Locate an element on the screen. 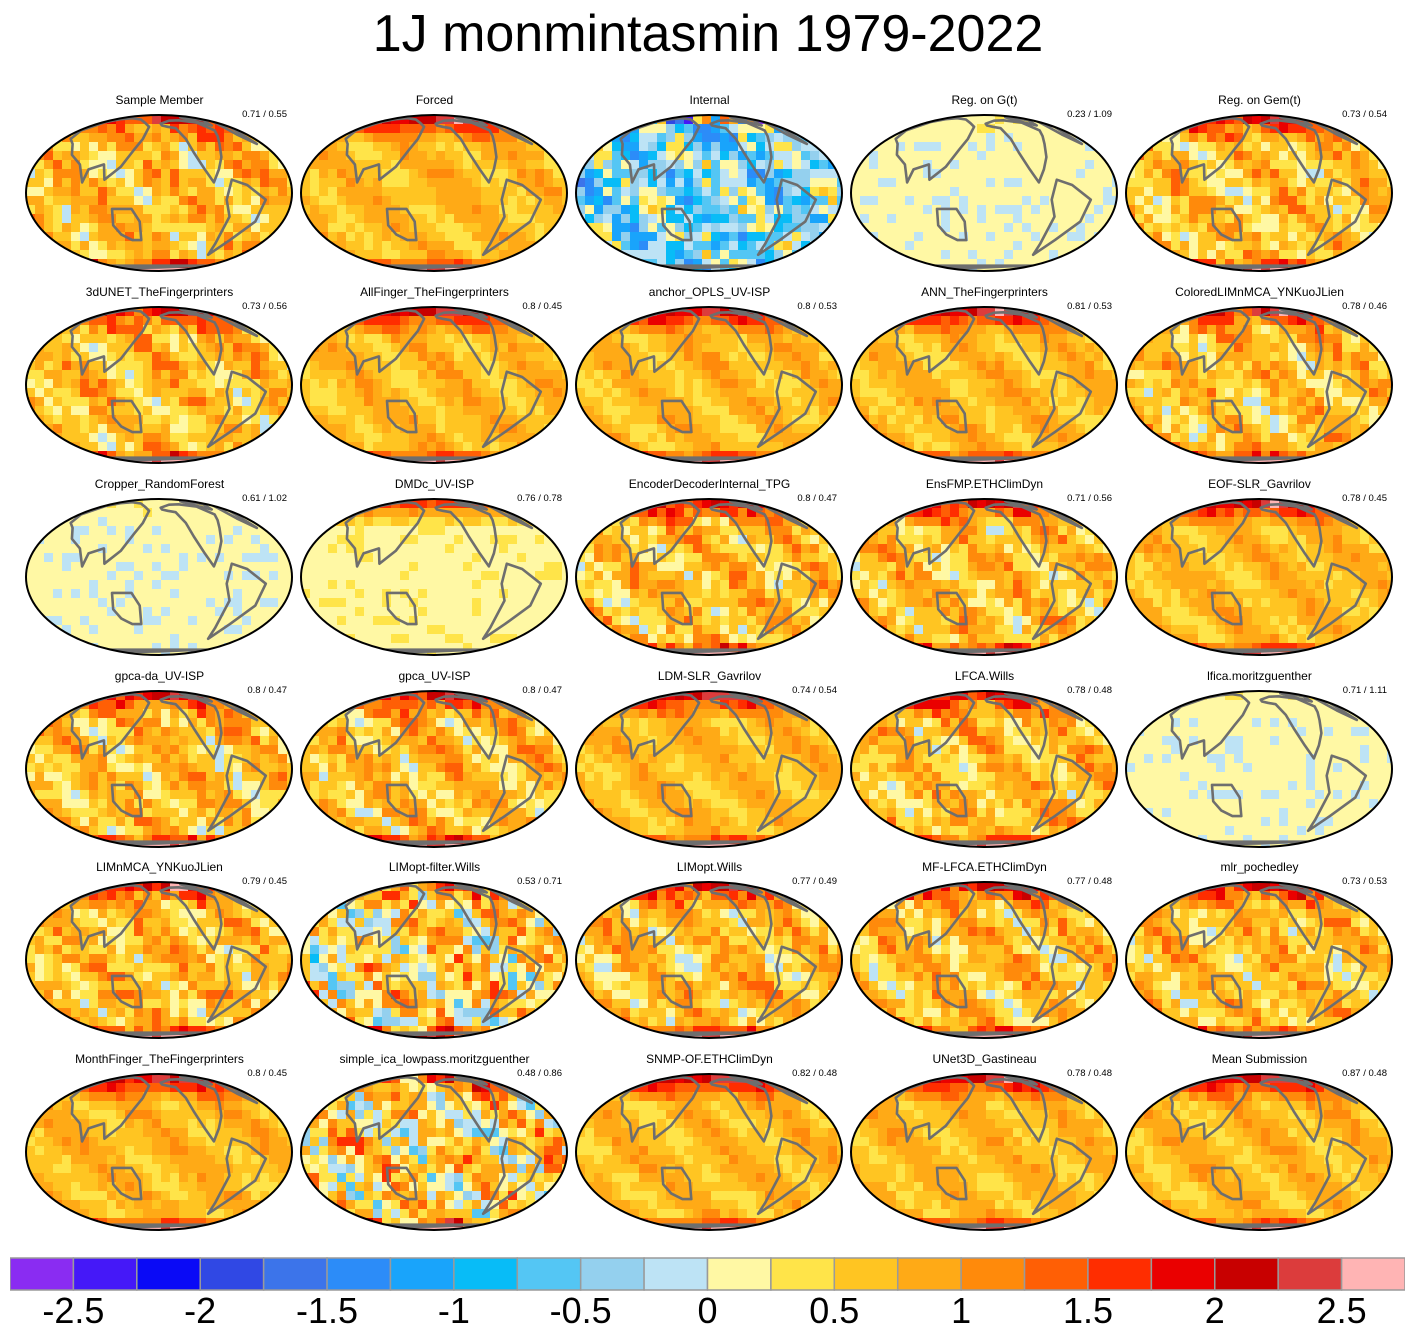 This screenshot has width=1416, height=1338. panel-title: MF-LFCA.ETHClimDyn is located at coordinates (984, 867).